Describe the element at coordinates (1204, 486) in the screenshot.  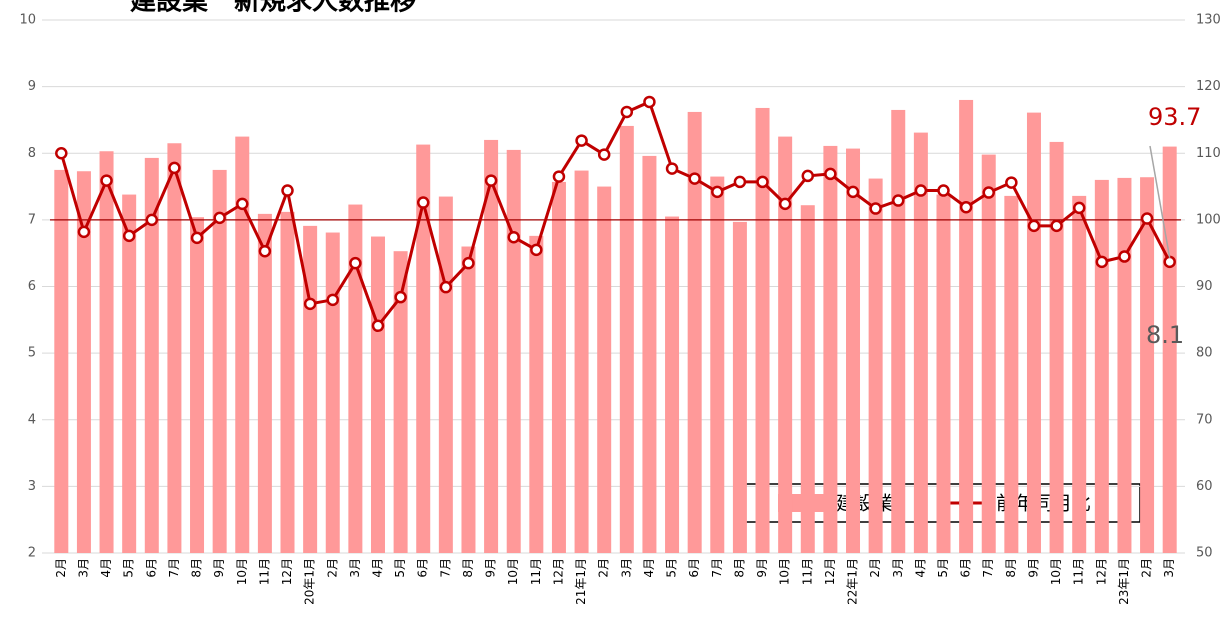
I see `y2-tick-label: 60` at that location.